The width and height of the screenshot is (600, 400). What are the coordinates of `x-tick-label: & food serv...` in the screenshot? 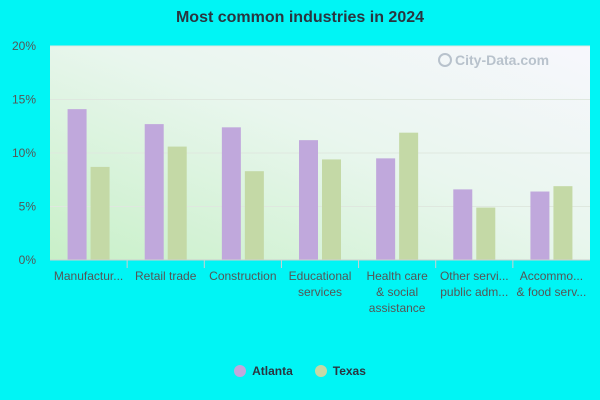 It's located at (552, 292).